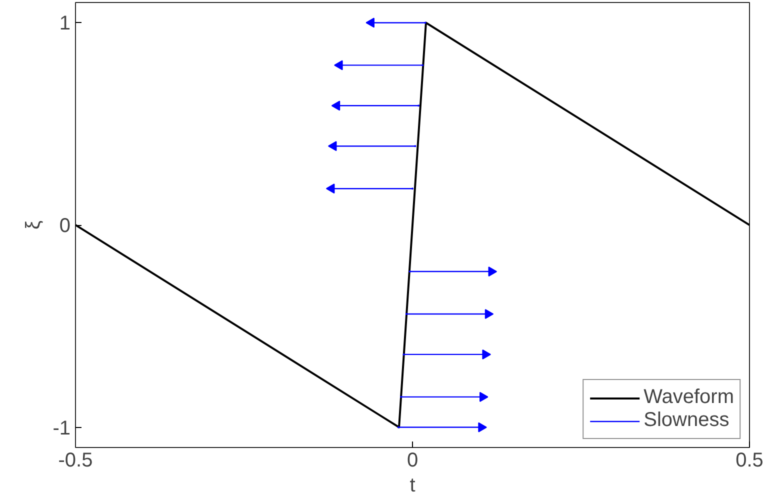  I want to click on x-tick-label: 0, so click(412, 461).